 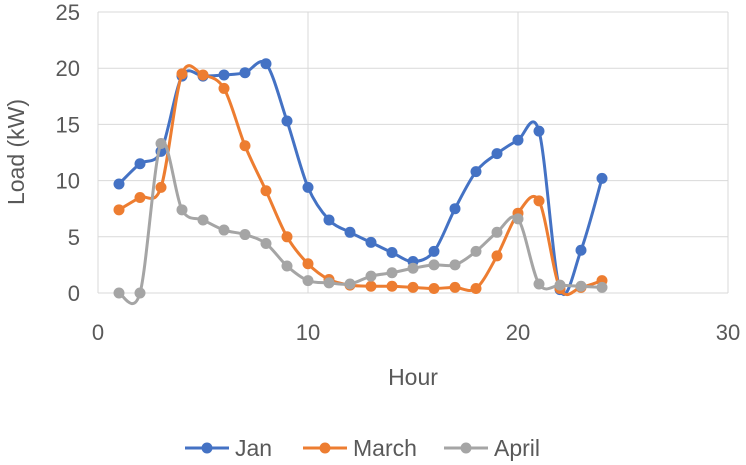 What do you see at coordinates (68, 181) in the screenshot?
I see `y-tick-label: 10` at bounding box center [68, 181].